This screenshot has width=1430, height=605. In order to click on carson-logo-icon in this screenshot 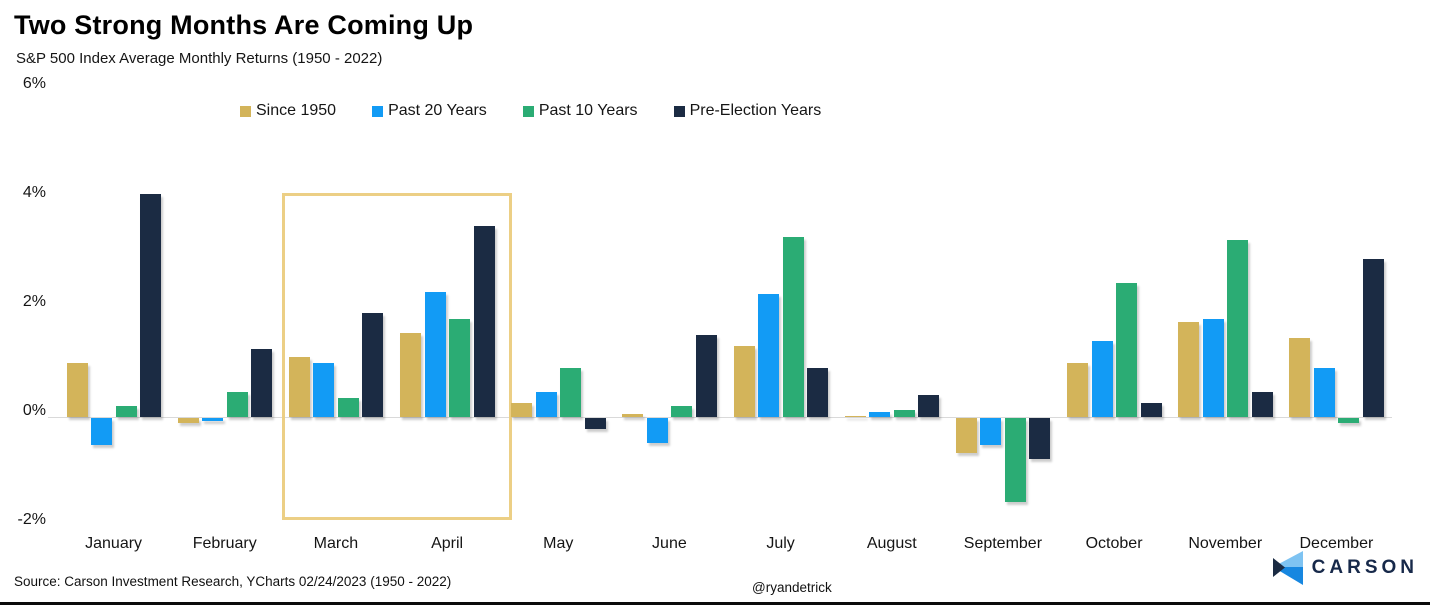, I will do `click(1287, 568)`.